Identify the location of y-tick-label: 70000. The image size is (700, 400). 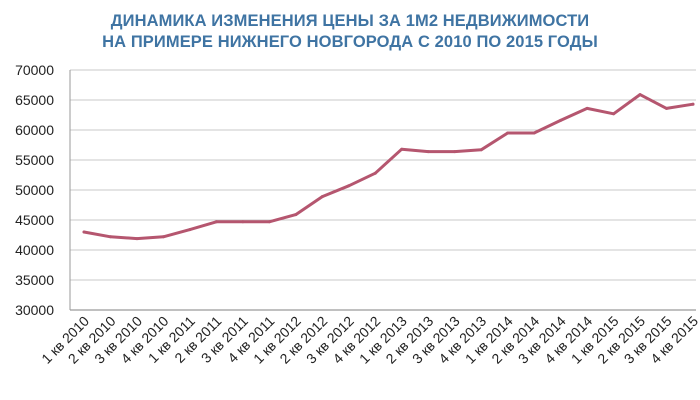
(34, 70).